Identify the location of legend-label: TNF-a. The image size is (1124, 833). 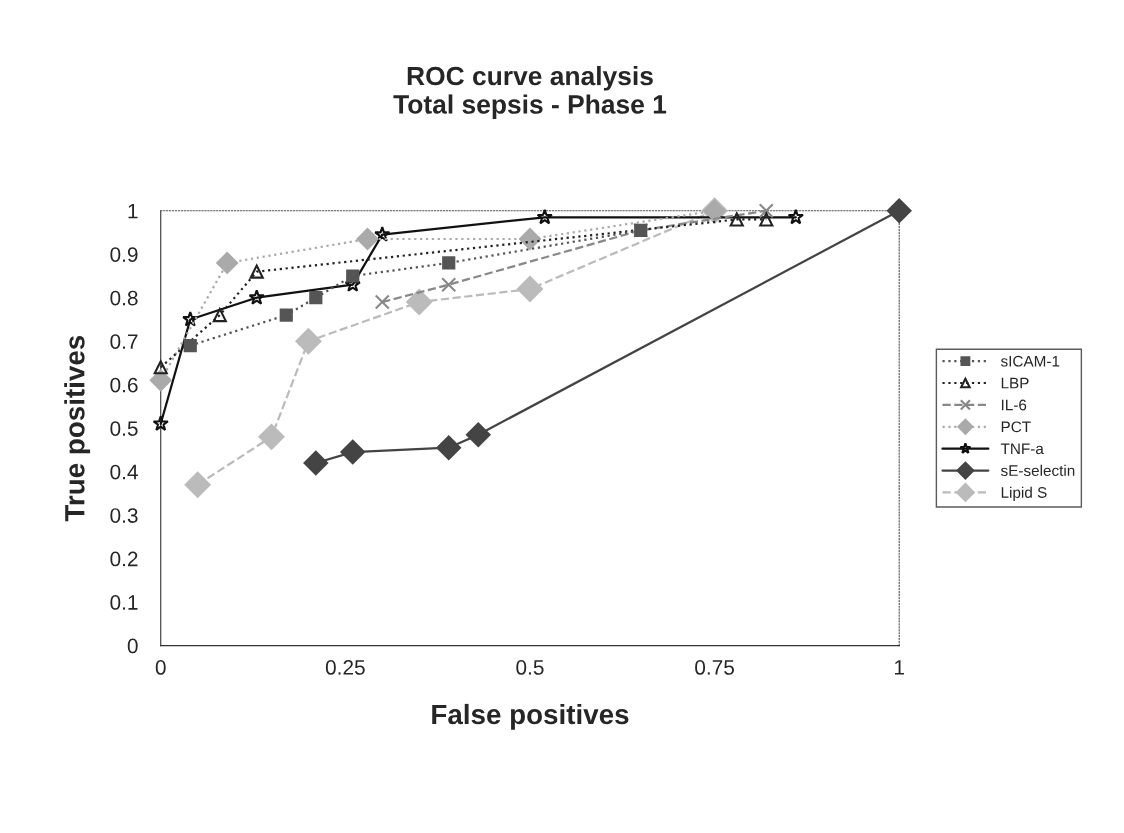
(1022, 449).